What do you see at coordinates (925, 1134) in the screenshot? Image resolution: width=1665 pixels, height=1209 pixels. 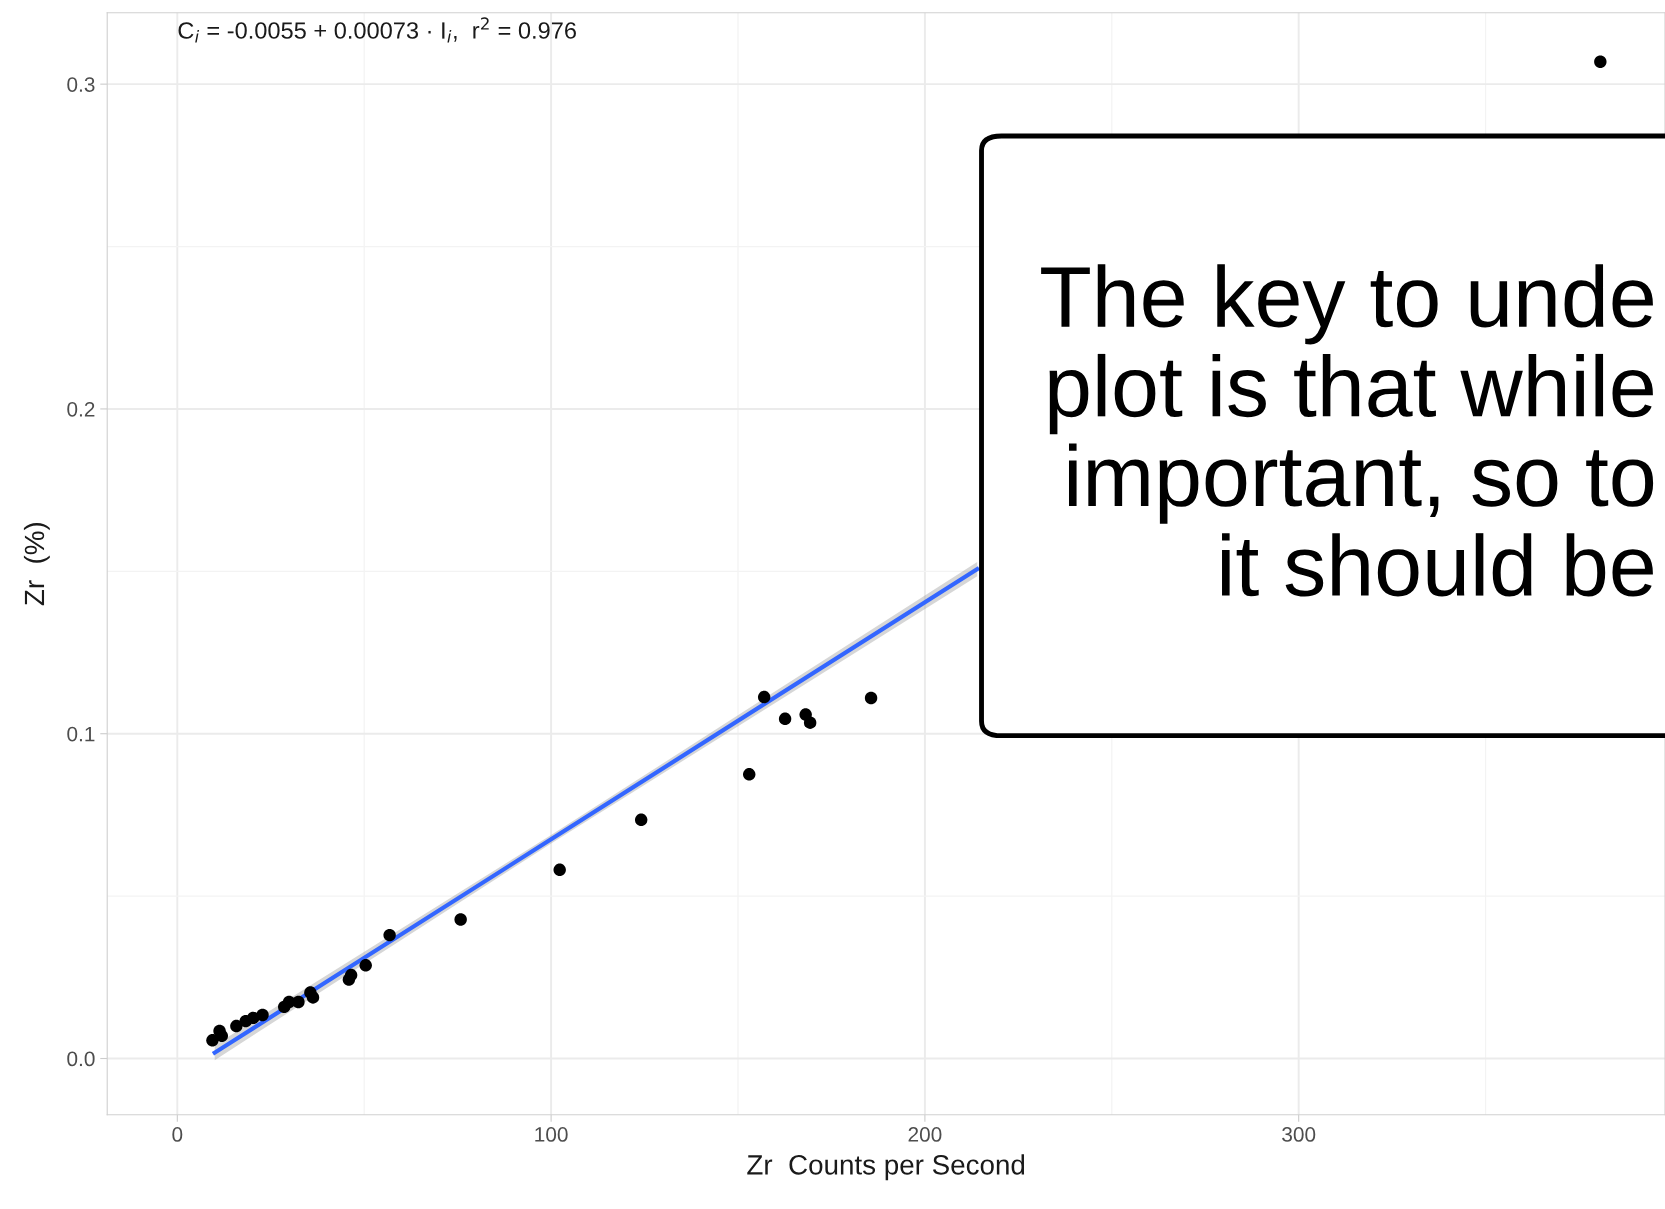 I see `x-tick-label: 200` at bounding box center [925, 1134].